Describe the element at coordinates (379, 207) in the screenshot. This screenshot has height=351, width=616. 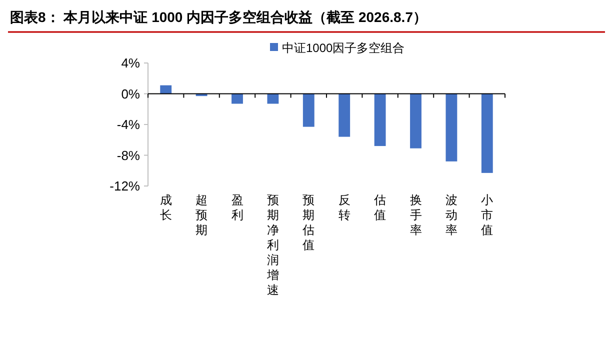
I see `x-tick-label: 估值` at that location.